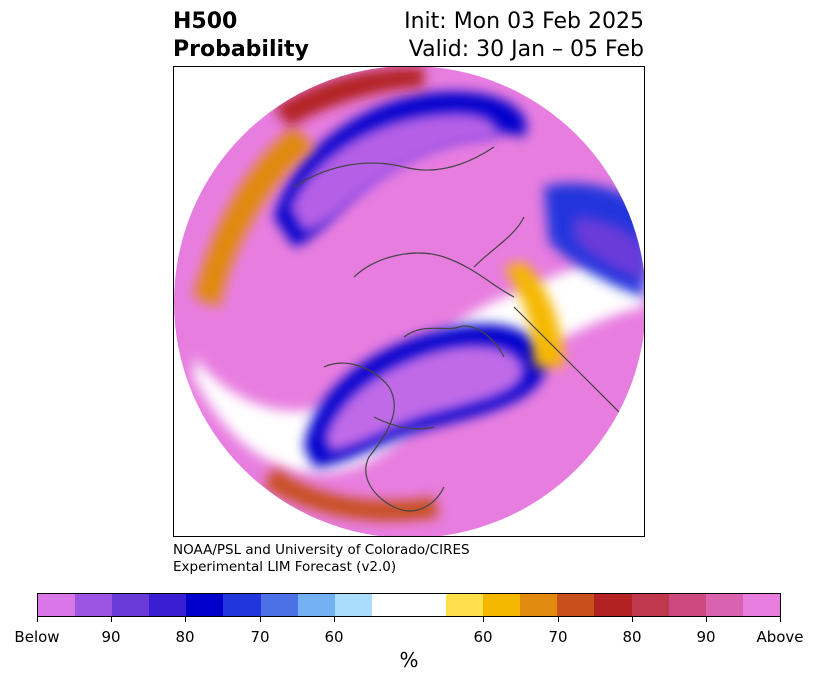 The image size is (819, 686). I want to click on colorbar, so click(409, 605).